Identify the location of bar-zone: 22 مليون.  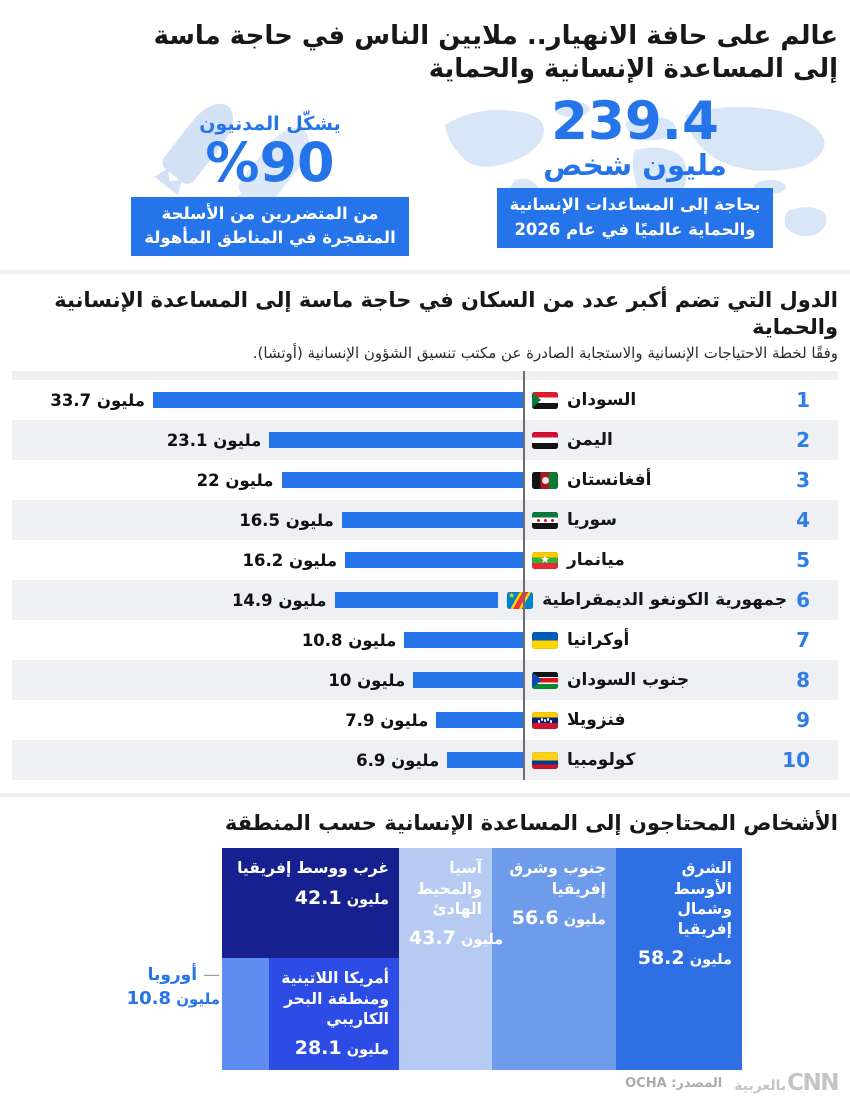
(267, 480).